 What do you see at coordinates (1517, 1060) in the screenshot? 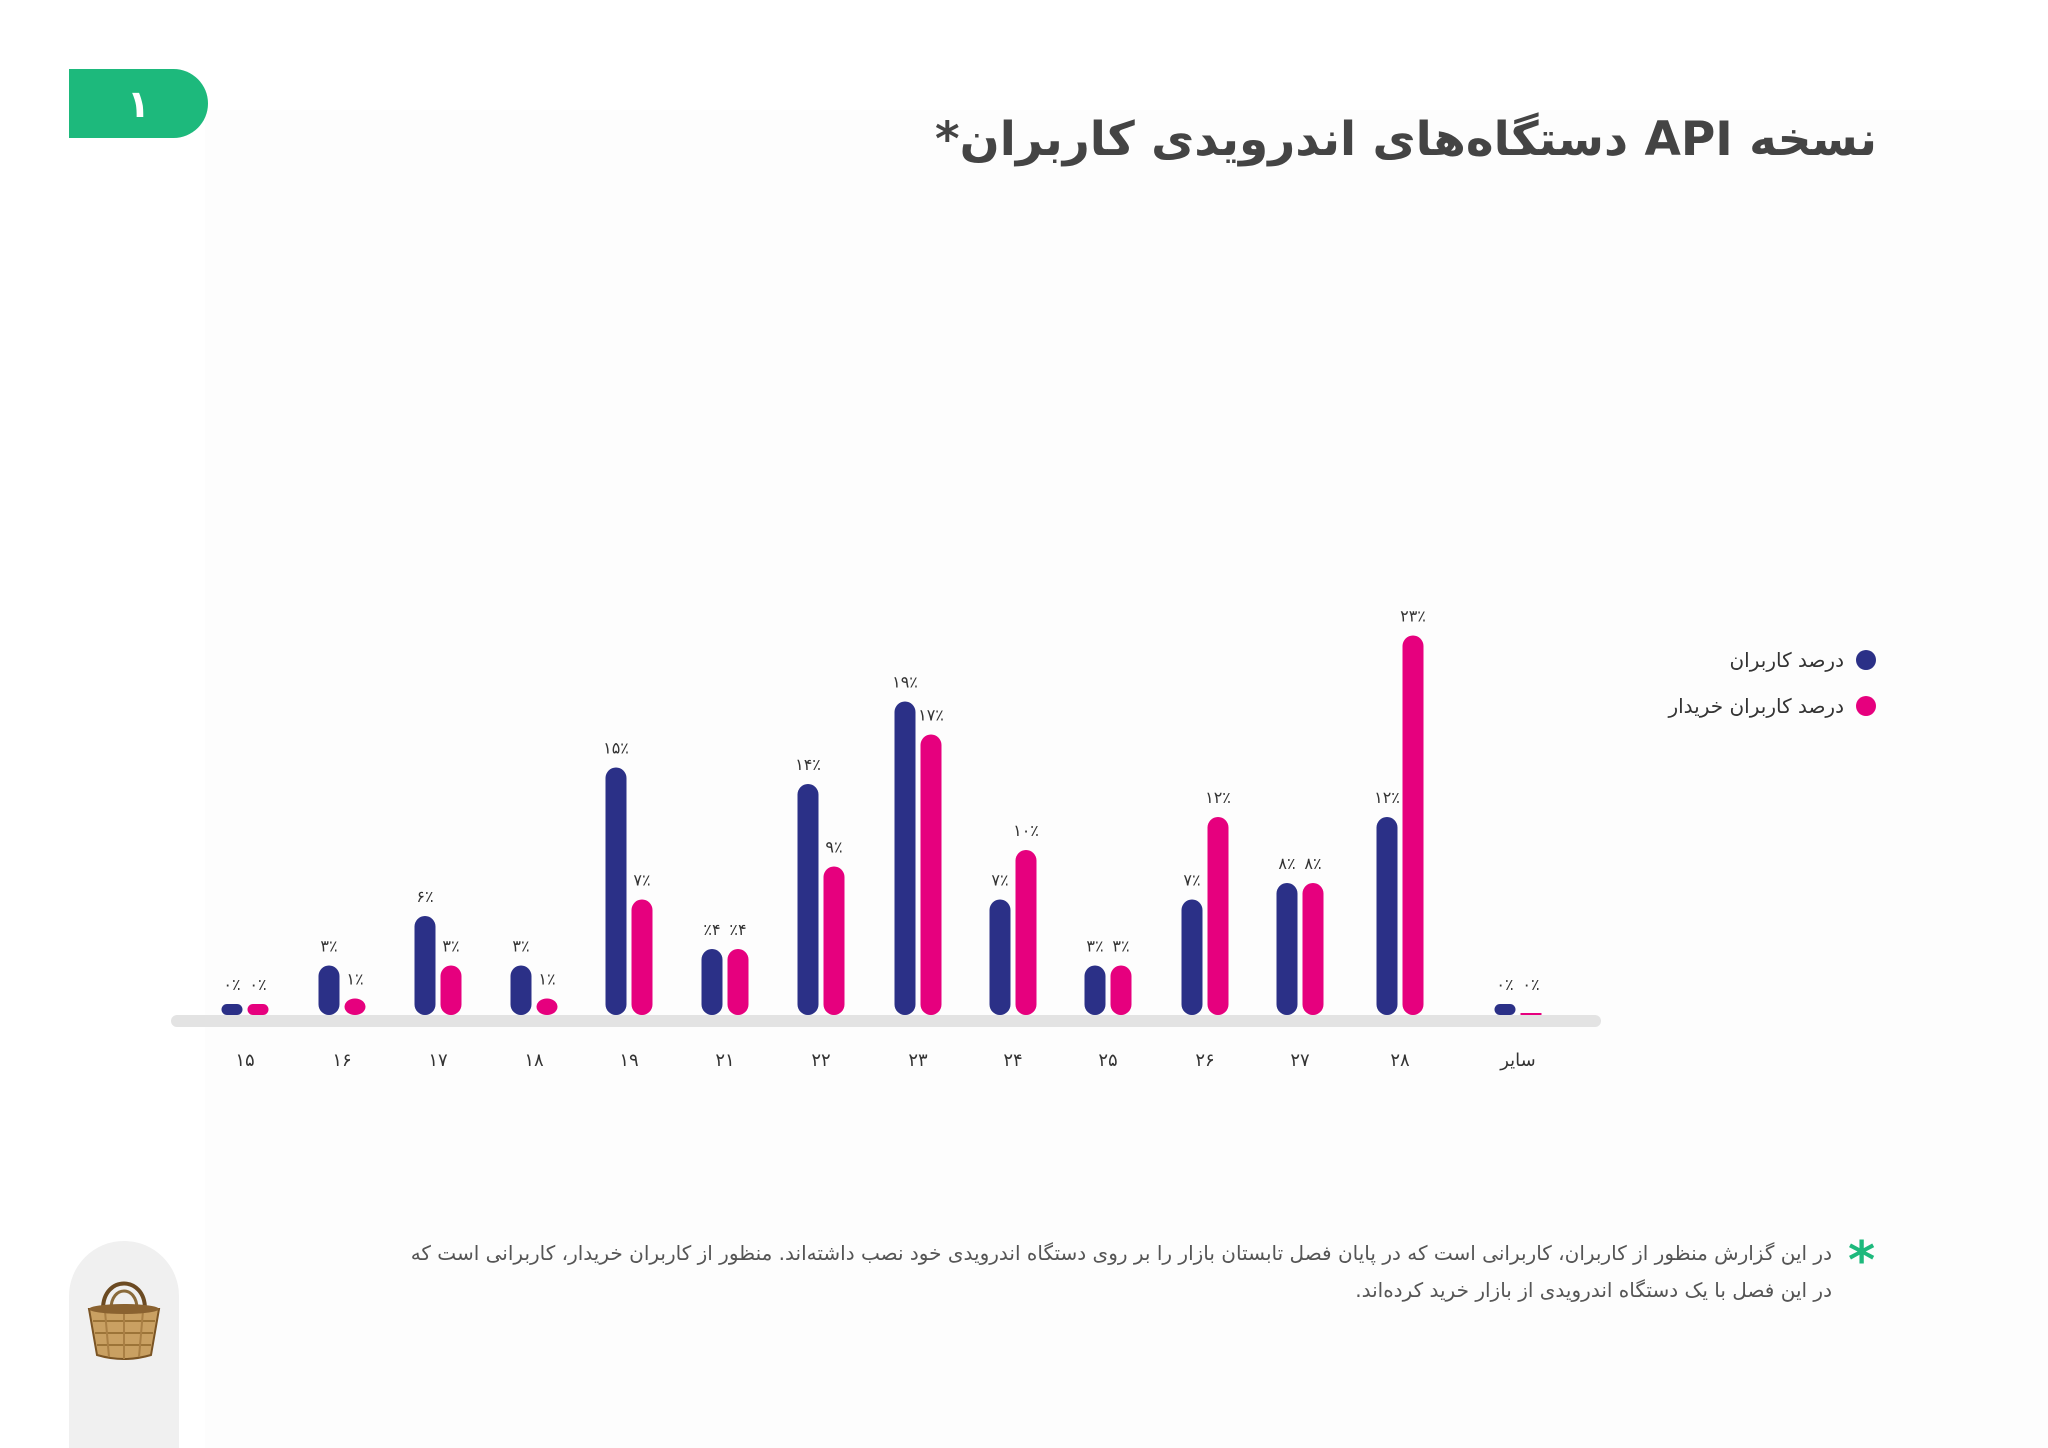
I see `x-tick-label: سایر` at bounding box center [1517, 1060].